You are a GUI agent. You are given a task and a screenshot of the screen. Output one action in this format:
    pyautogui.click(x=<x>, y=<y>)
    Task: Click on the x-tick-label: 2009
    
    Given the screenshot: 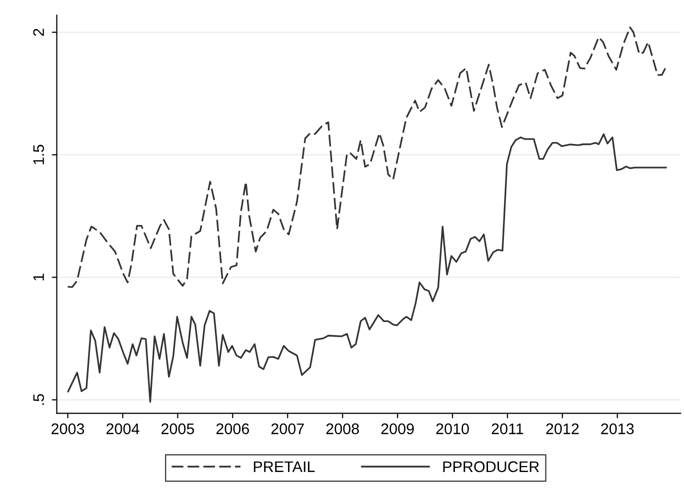 What is the action you would take?
    pyautogui.click(x=397, y=428)
    